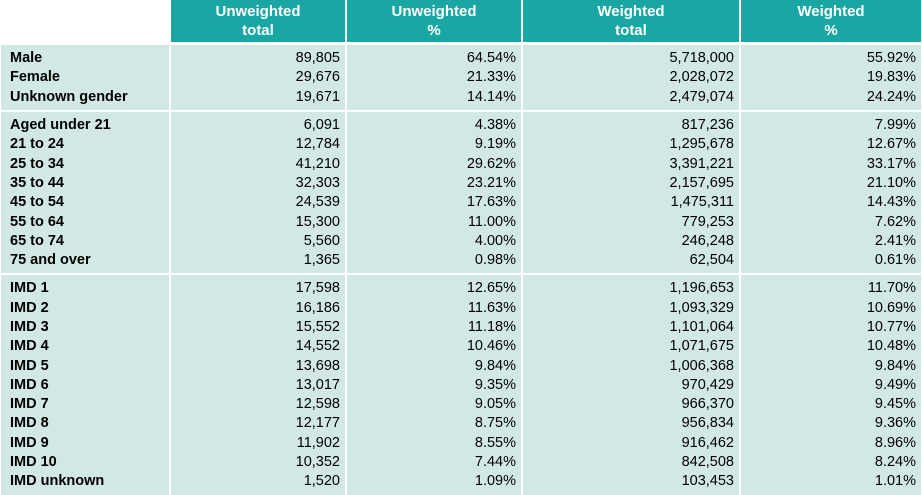 This screenshot has height=495, width=922. What do you see at coordinates (434, 145) in the screenshot?
I see `unweighted-percent-cell: 9.19%` at bounding box center [434, 145].